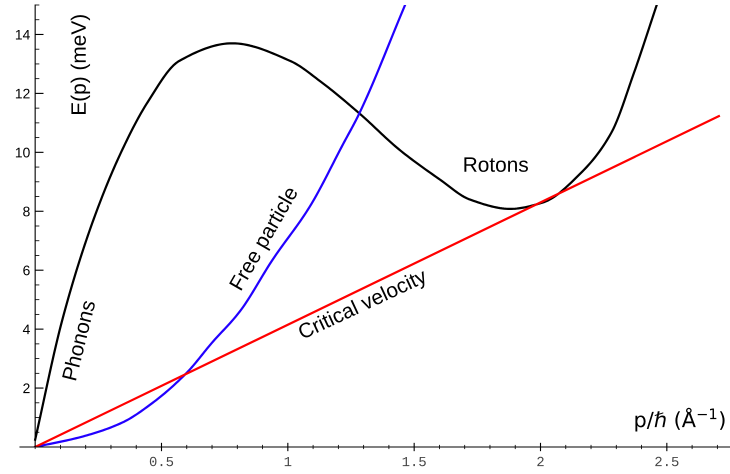 Image resolution: width=730 pixels, height=474 pixels. I want to click on y-tick-label: 10, so click(23, 153).